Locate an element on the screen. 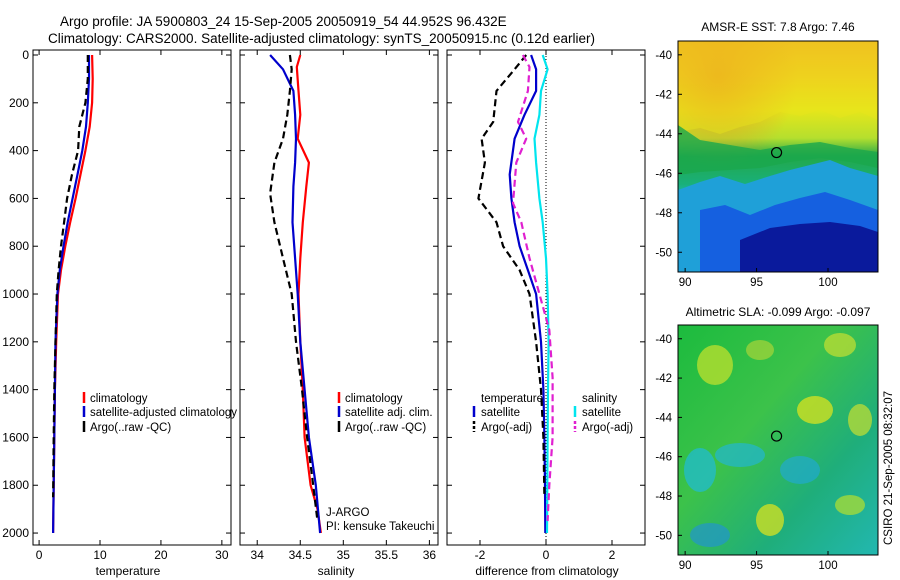  series-temperature-argo-adj- is located at coordinates (511, 276).